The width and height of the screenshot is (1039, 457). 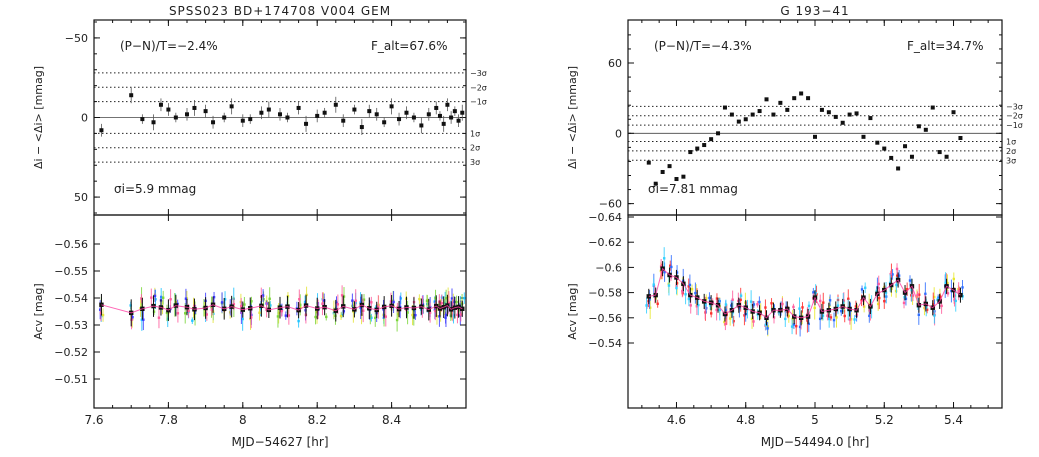 I want to click on falt-annotation: F_alt=67.6%, so click(x=409, y=46).